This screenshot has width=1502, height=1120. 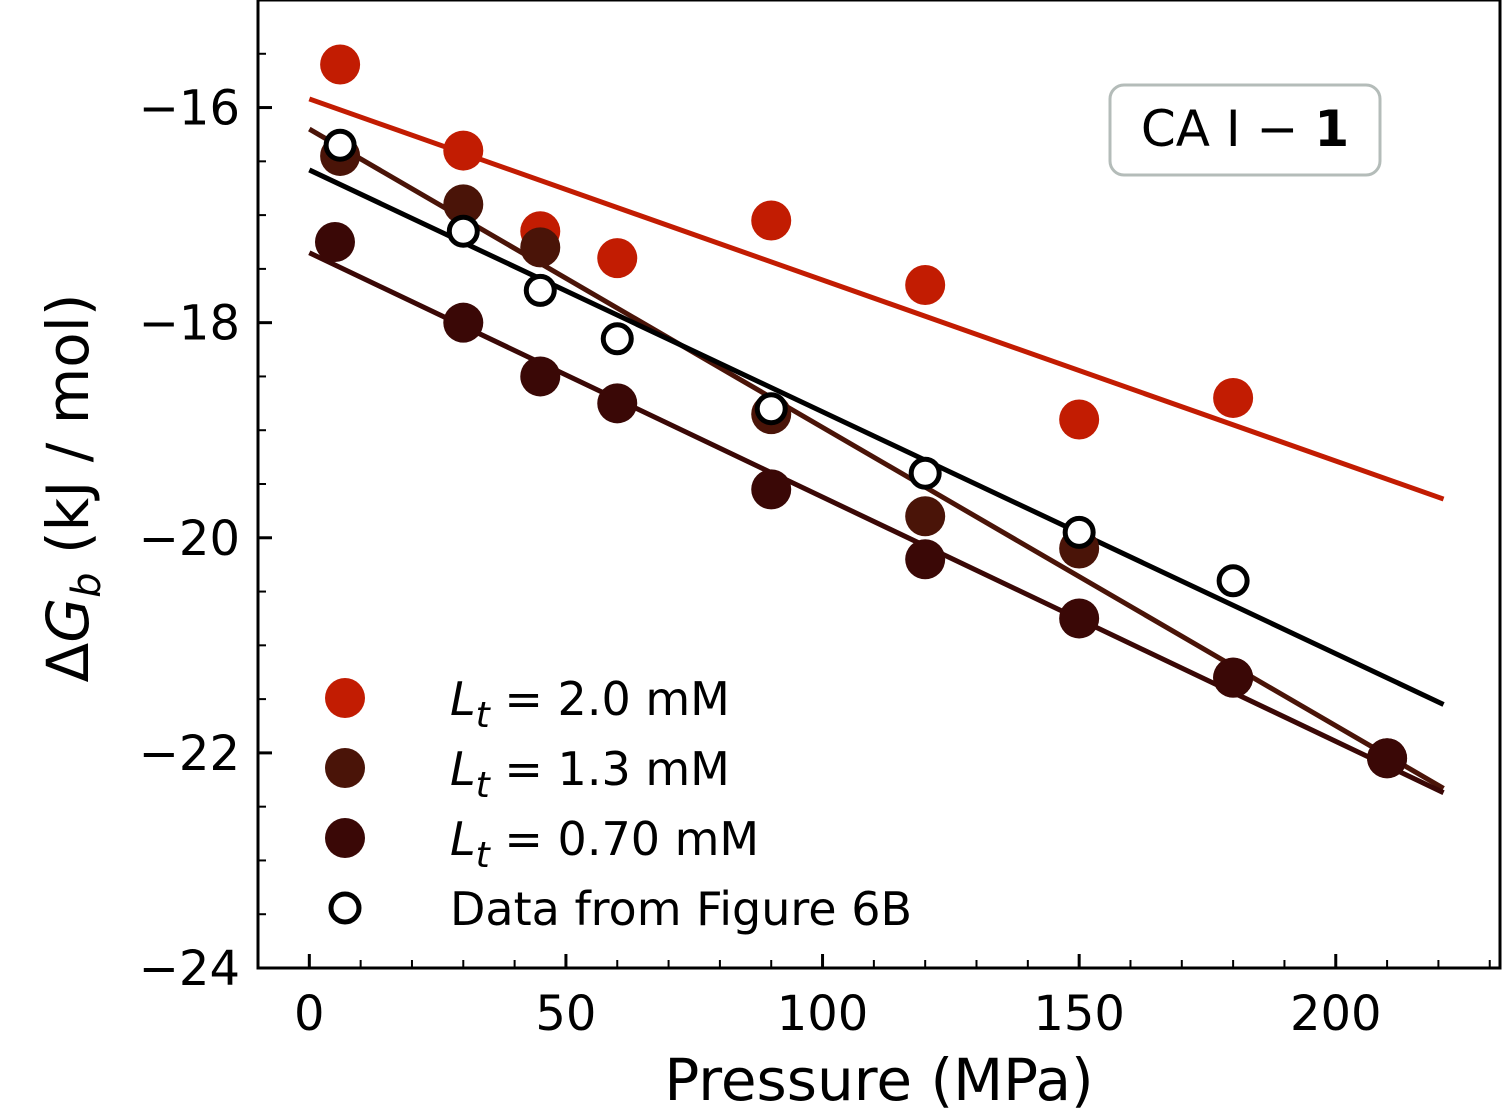 I want to click on legend-label: Lt = 2.0 mM, so click(x=590, y=704).